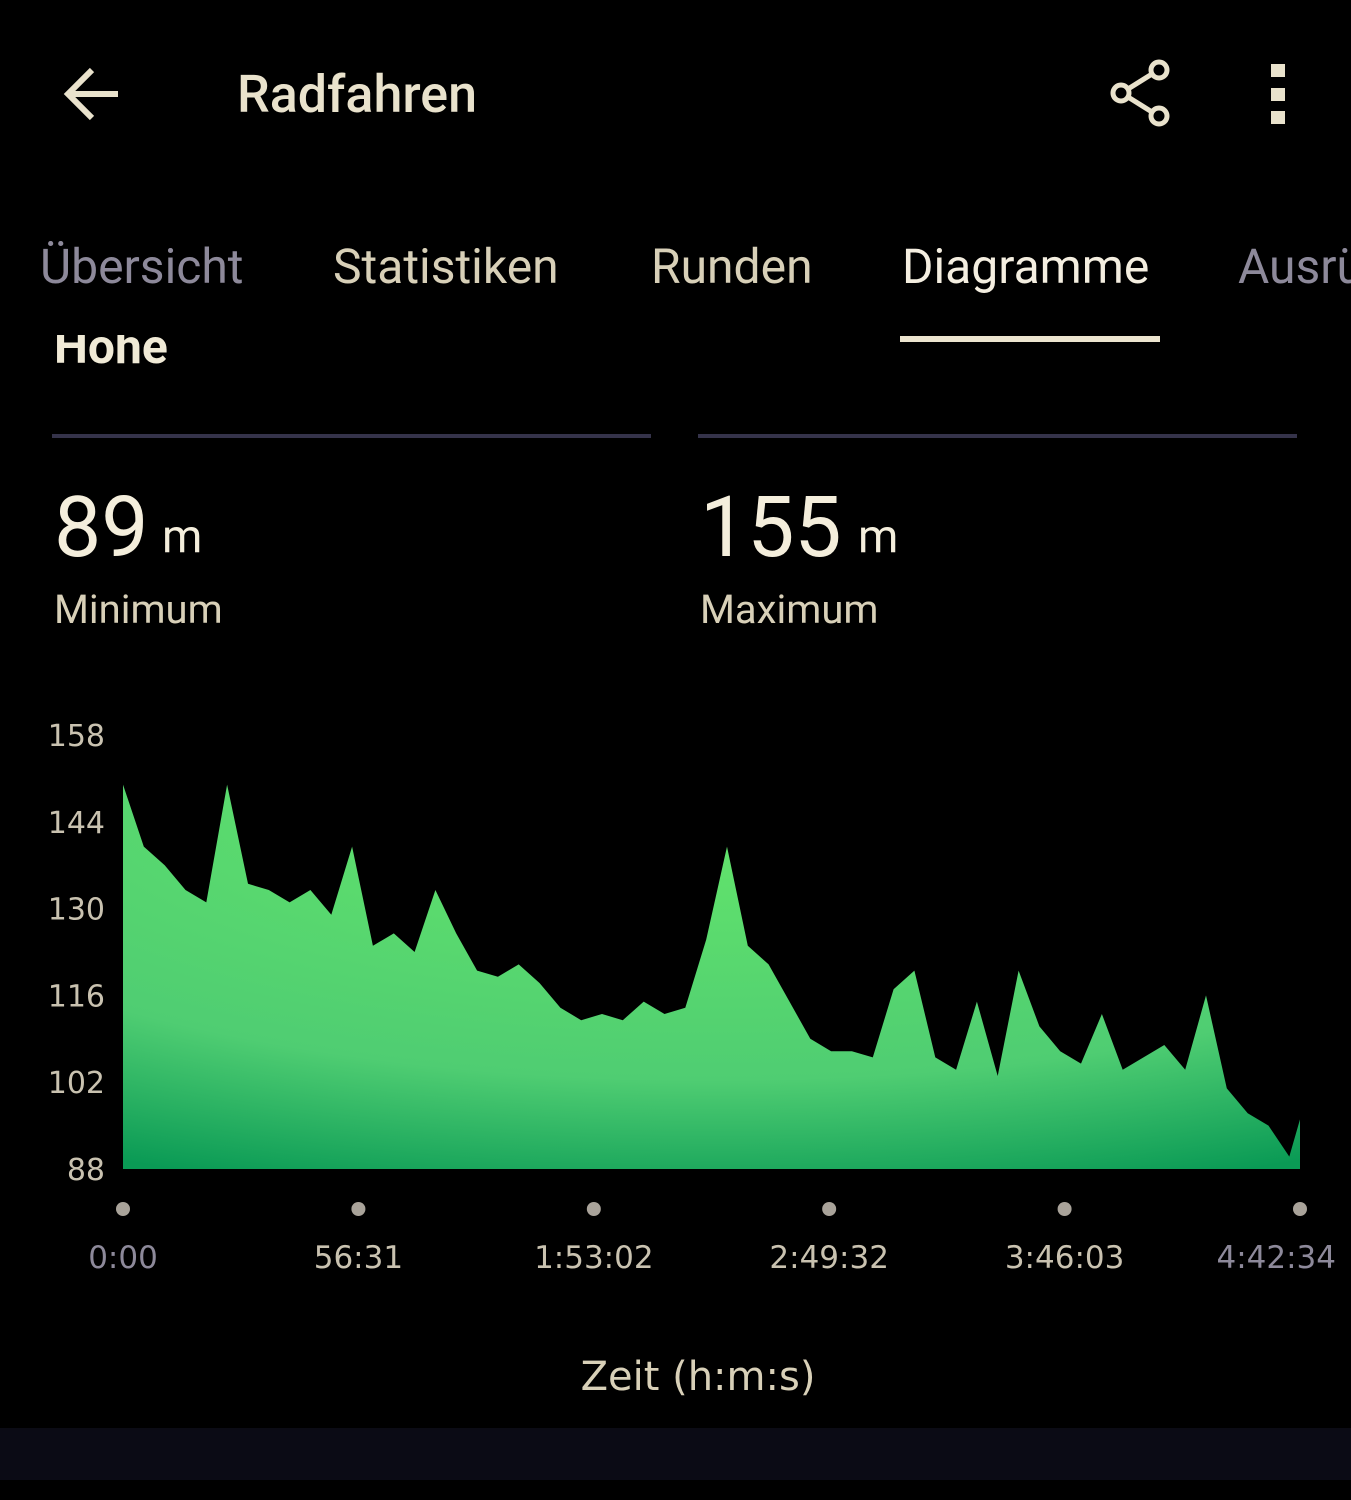 The image size is (1351, 1500). What do you see at coordinates (1026, 266) in the screenshot?
I see `tab: Diagramme` at bounding box center [1026, 266].